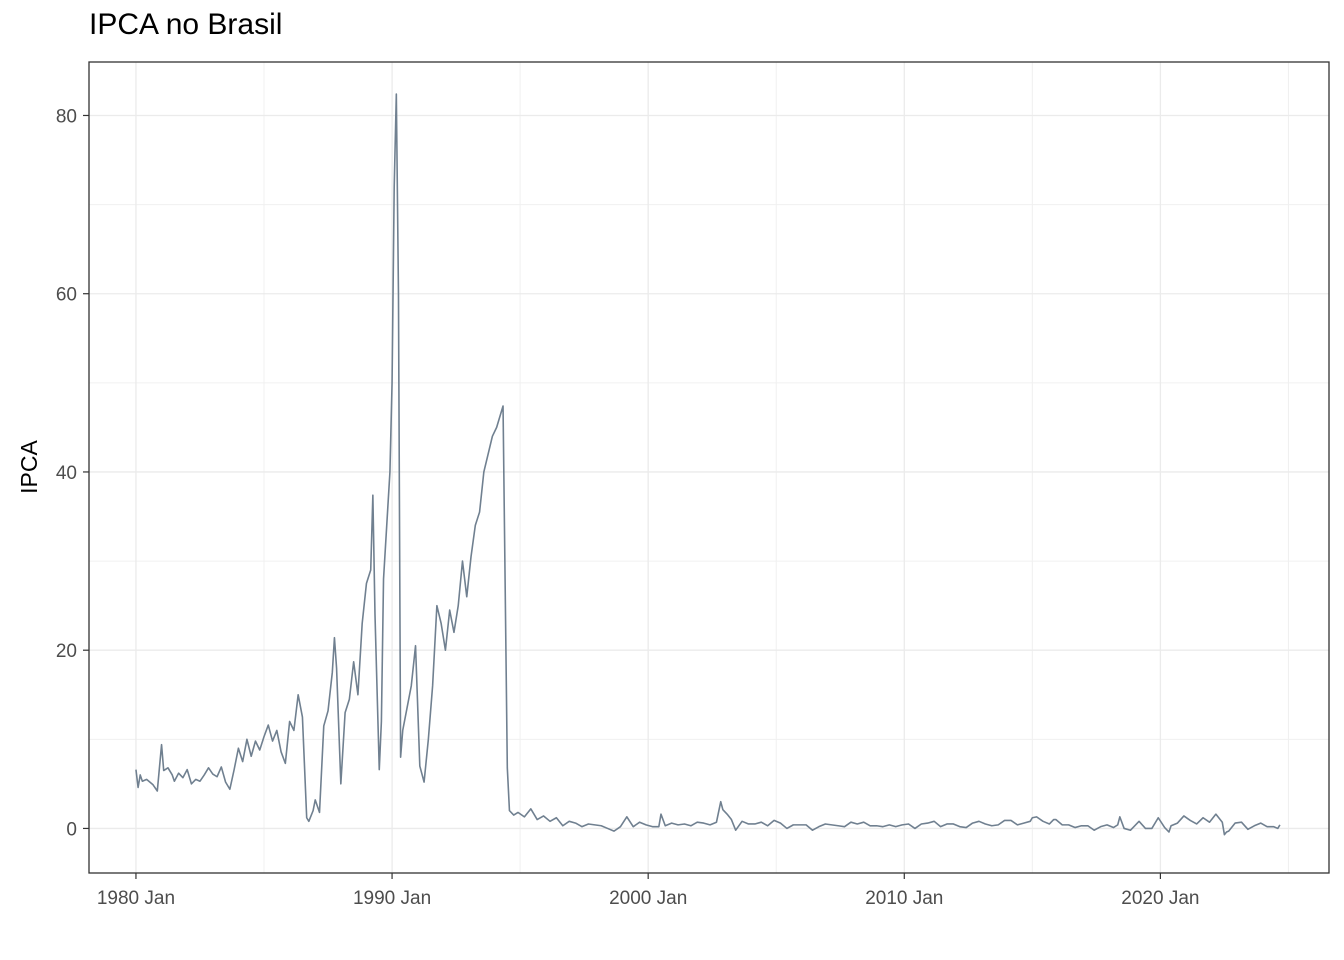 Image resolution: width=1344 pixels, height=960 pixels. What do you see at coordinates (66, 651) in the screenshot?
I see `y-tick-label: 20` at bounding box center [66, 651].